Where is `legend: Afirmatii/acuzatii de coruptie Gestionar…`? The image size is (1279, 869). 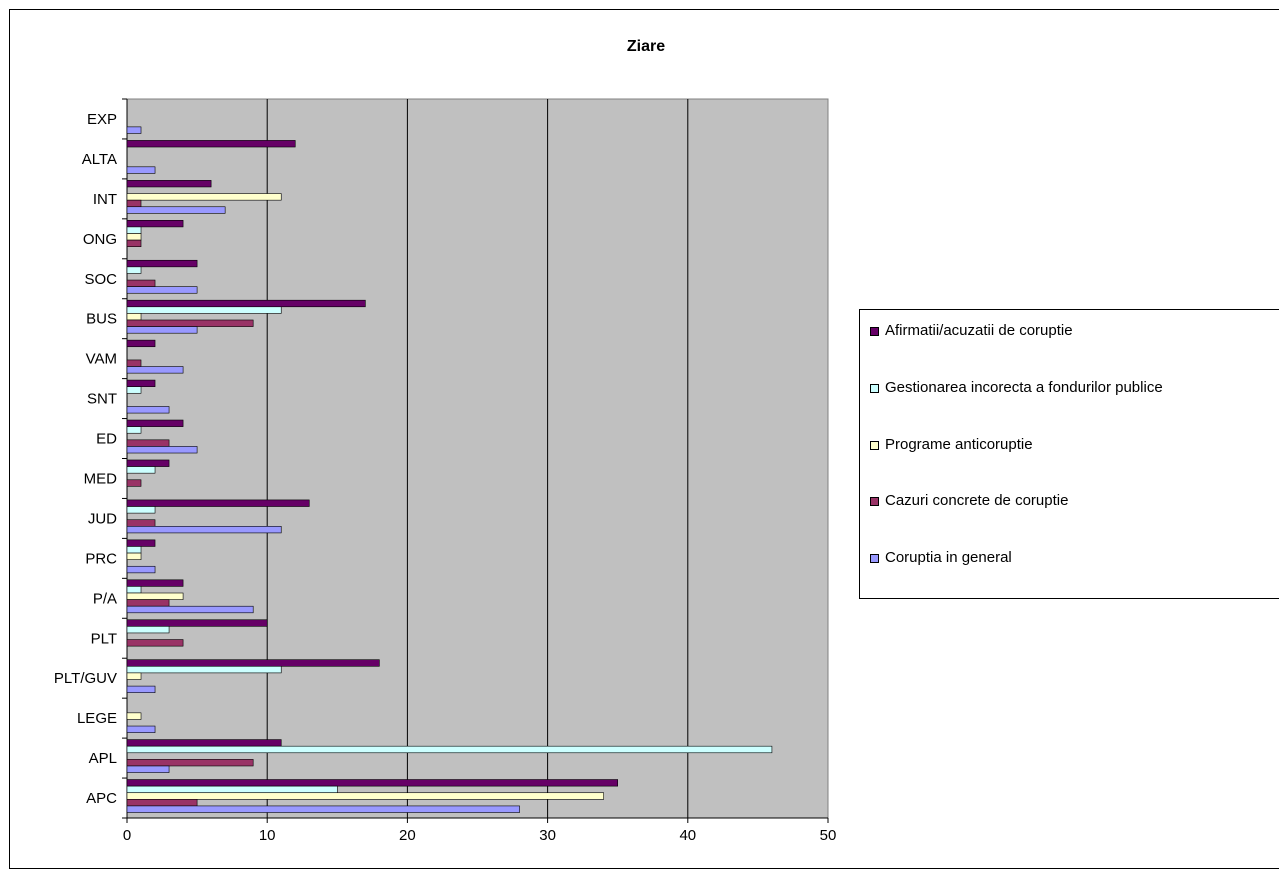
legend: Afirmatii/acuzatii de coruptie Gestionar… is located at coordinates (1069, 454).